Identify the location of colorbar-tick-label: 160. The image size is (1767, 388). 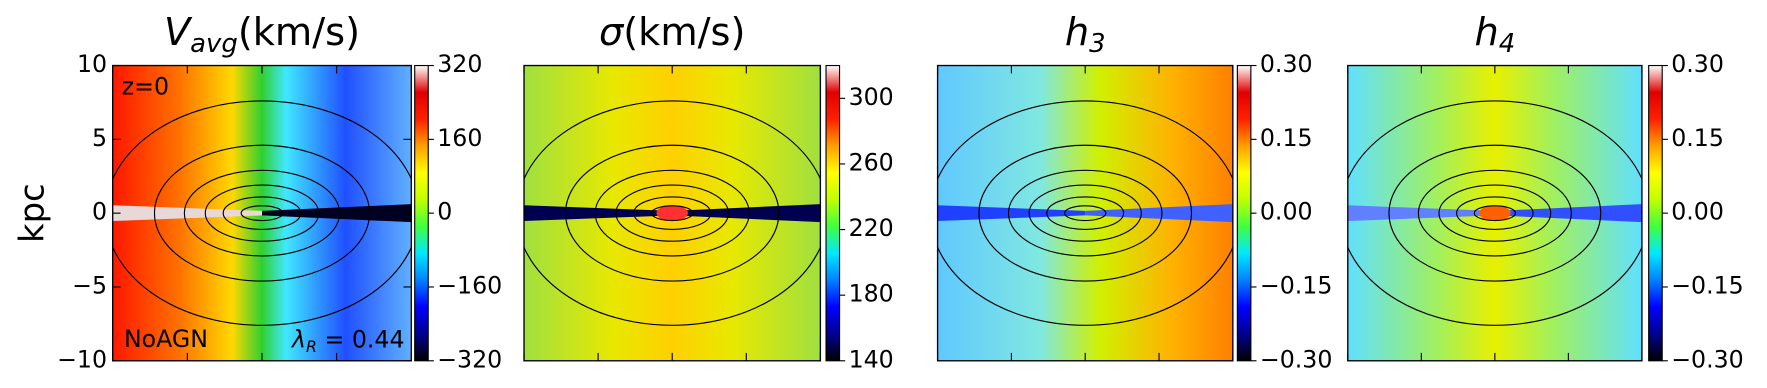
(459, 138).